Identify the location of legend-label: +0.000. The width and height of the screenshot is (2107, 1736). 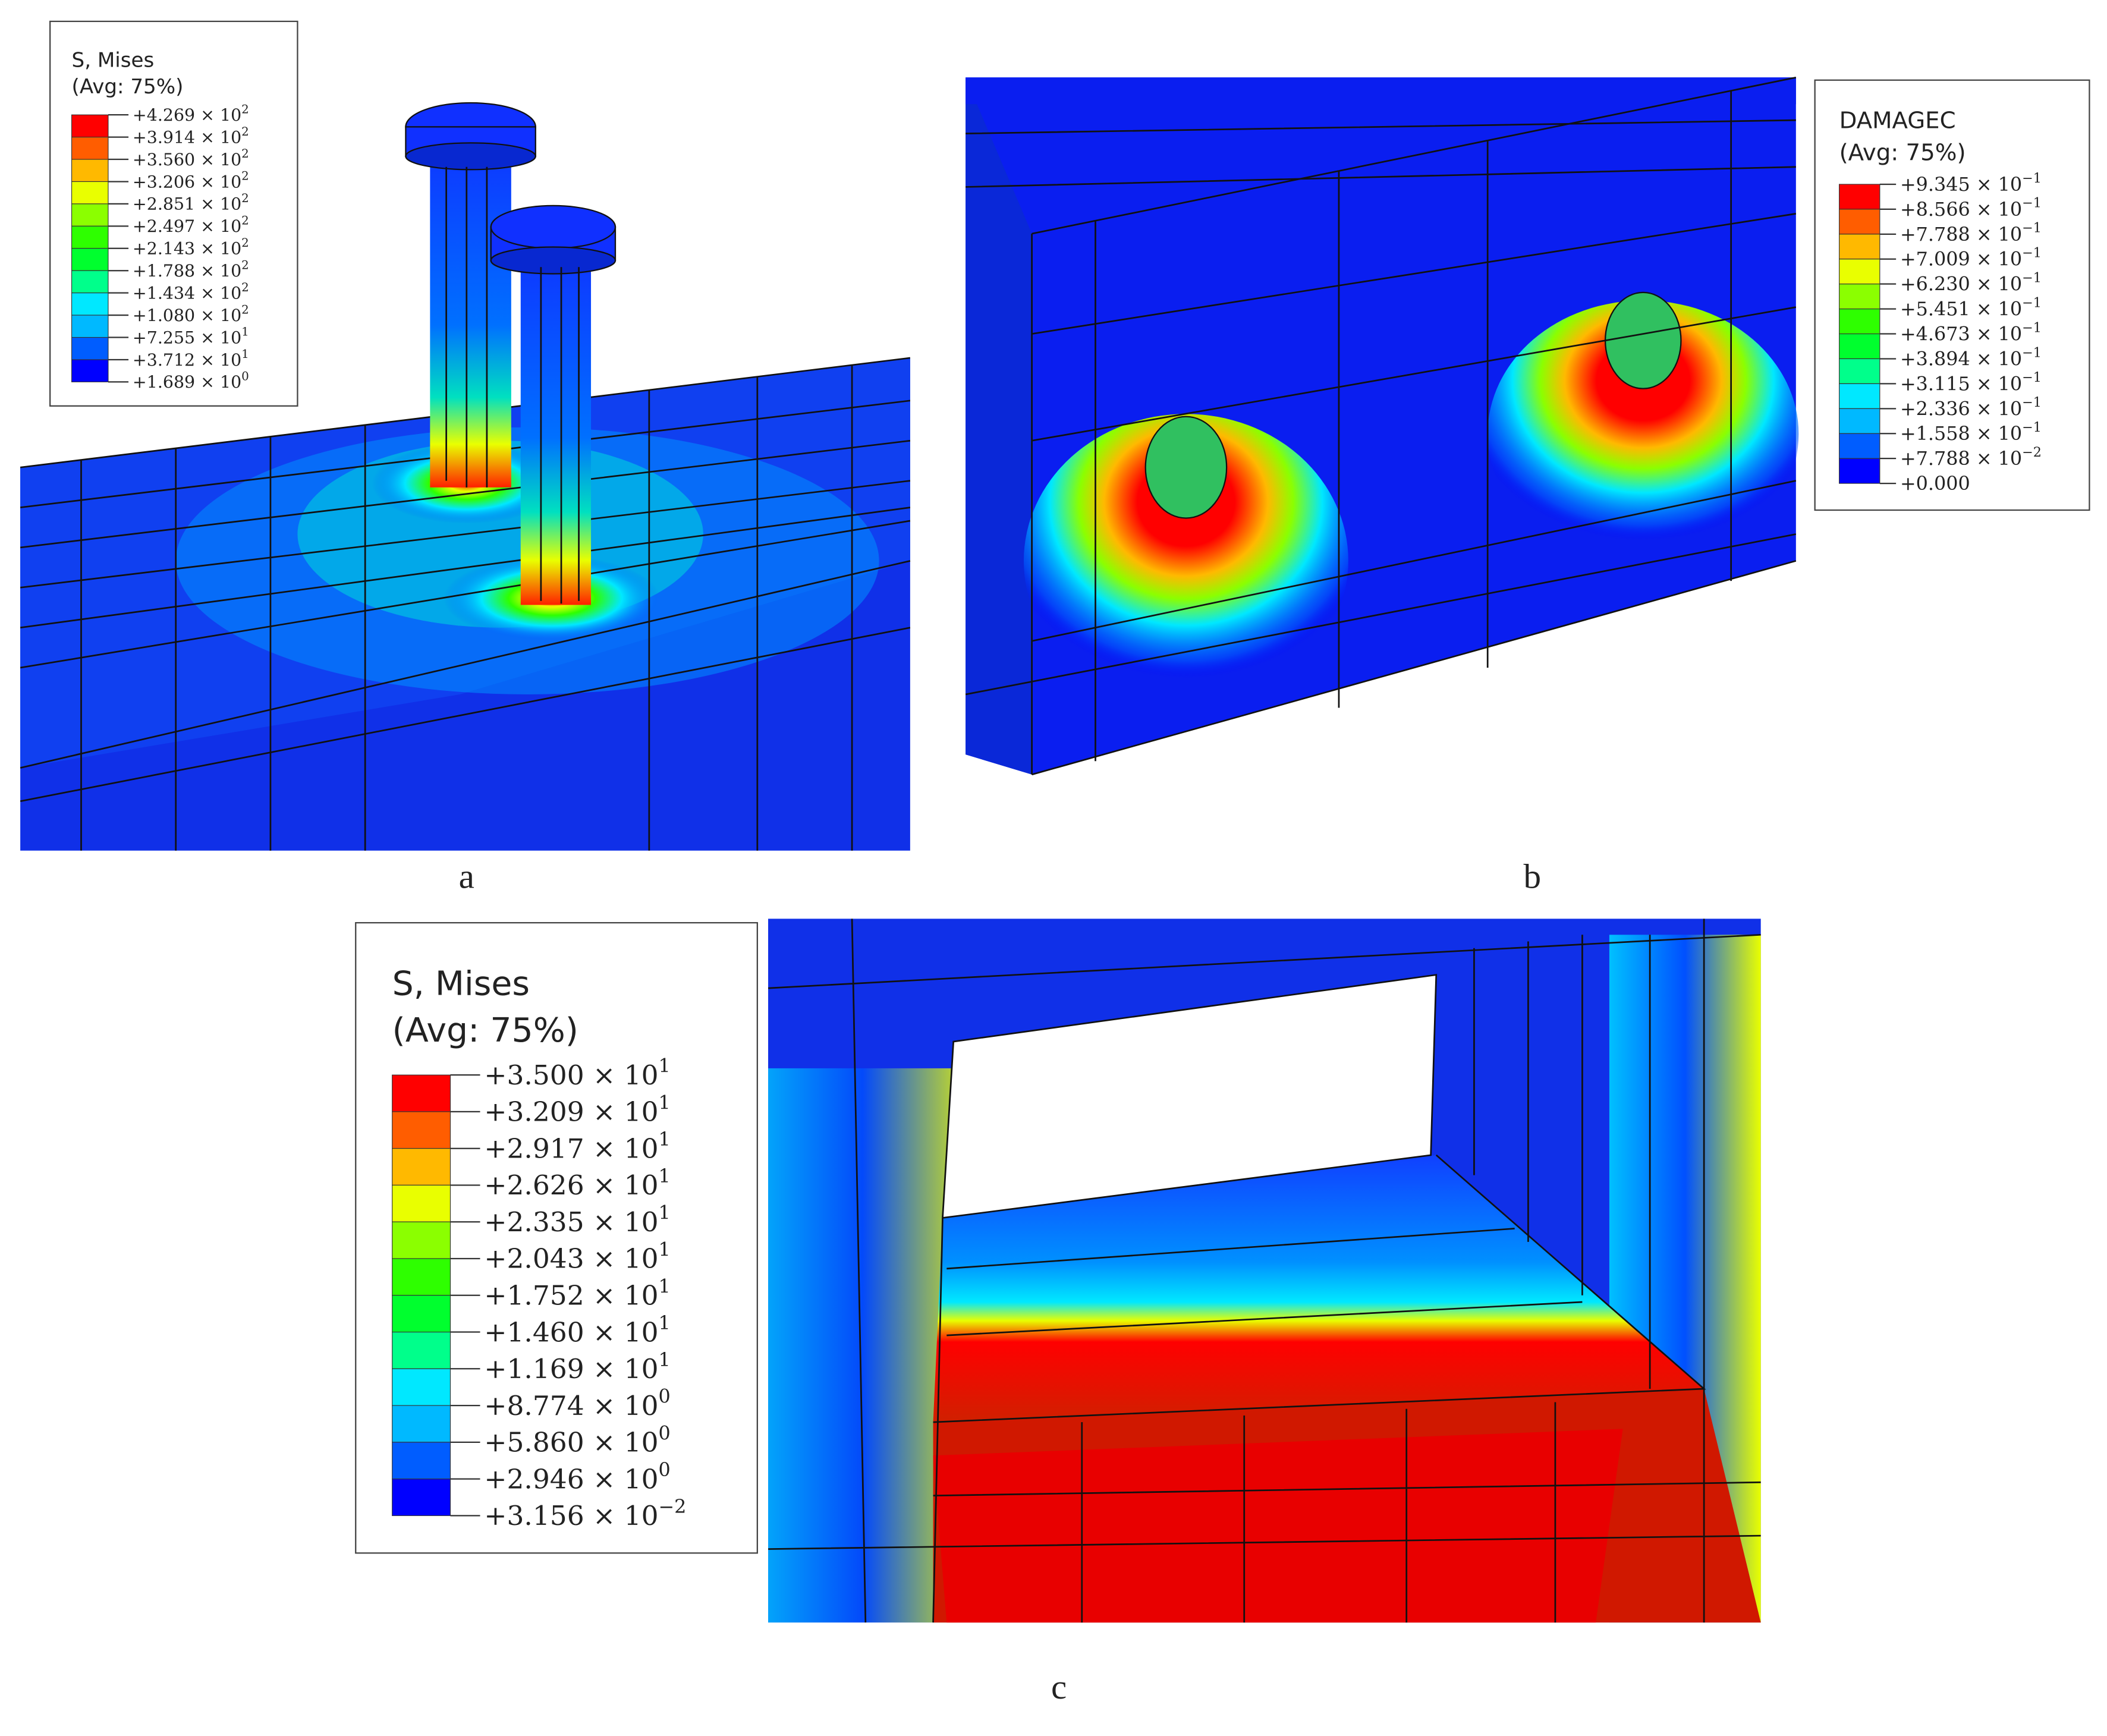
(1935, 484).